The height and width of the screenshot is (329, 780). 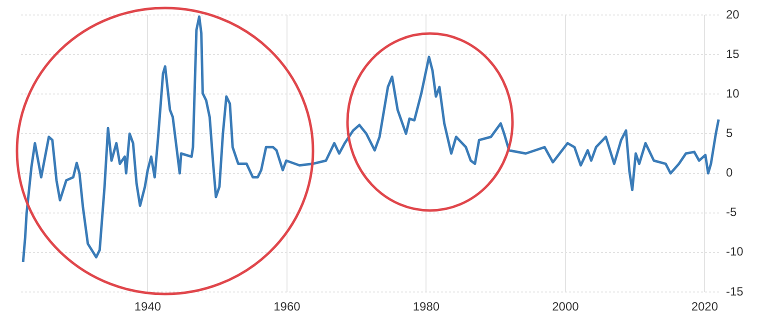 I want to click on y-tick-label: 10, so click(x=733, y=93).